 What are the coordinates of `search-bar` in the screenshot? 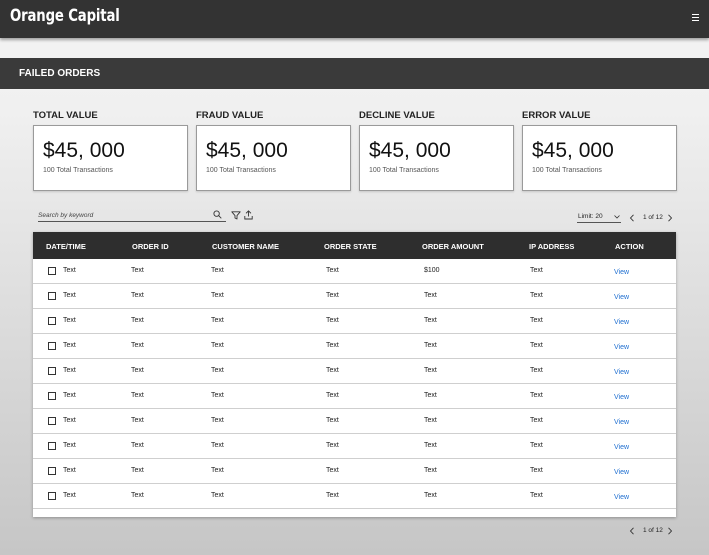 It's located at (132, 215).